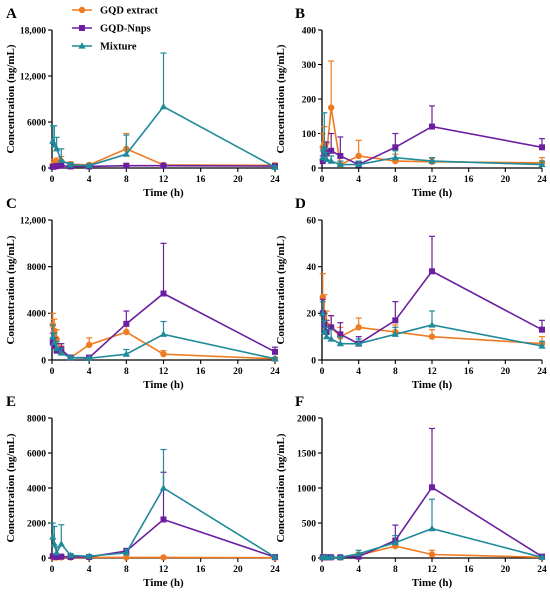 This screenshot has width=550, height=597. Describe the element at coordinates (82, 28) in the screenshot. I see `legend-marker` at that location.